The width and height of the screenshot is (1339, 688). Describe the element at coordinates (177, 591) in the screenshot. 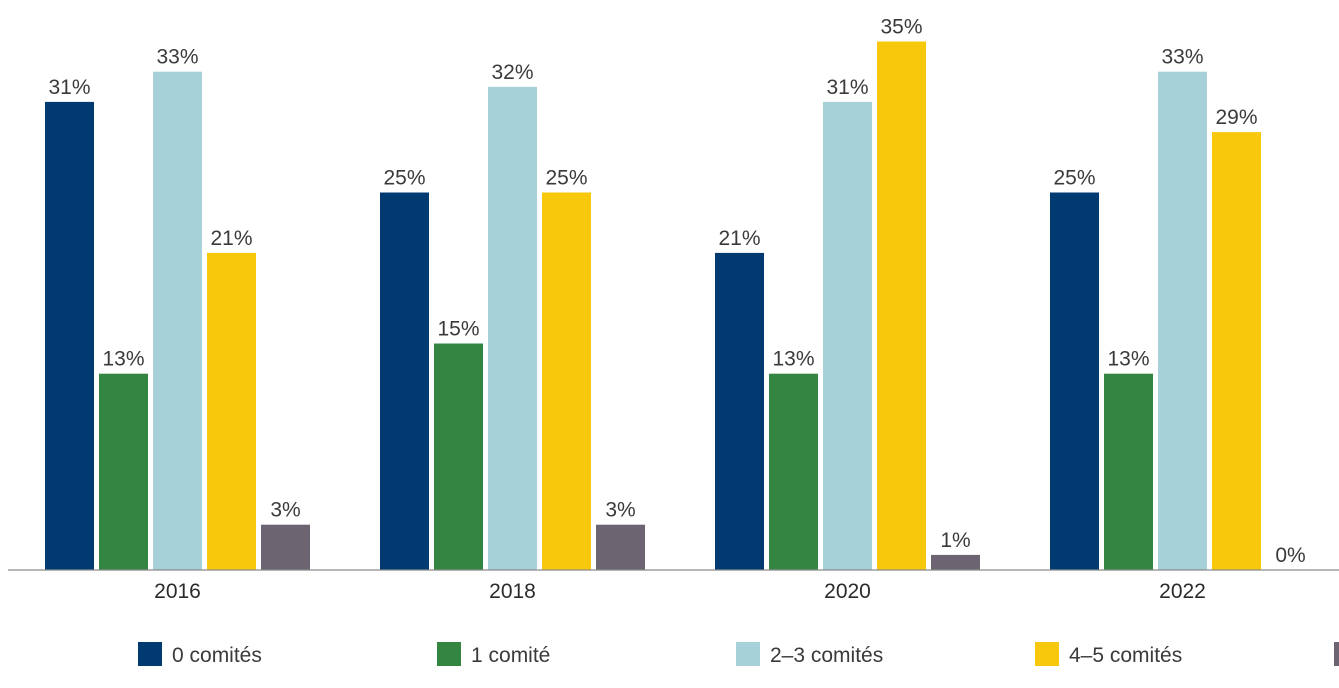

I see `x-tick-label: 2016` at that location.